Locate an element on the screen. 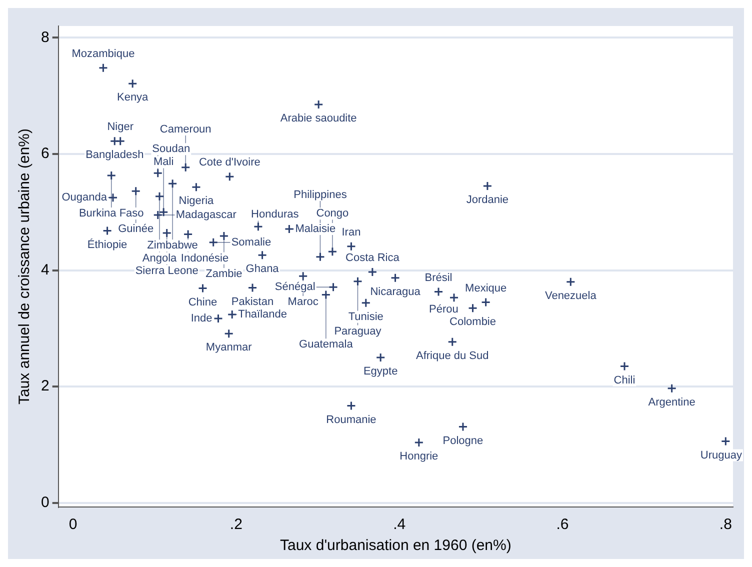  annotation: Chili is located at coordinates (625, 380).